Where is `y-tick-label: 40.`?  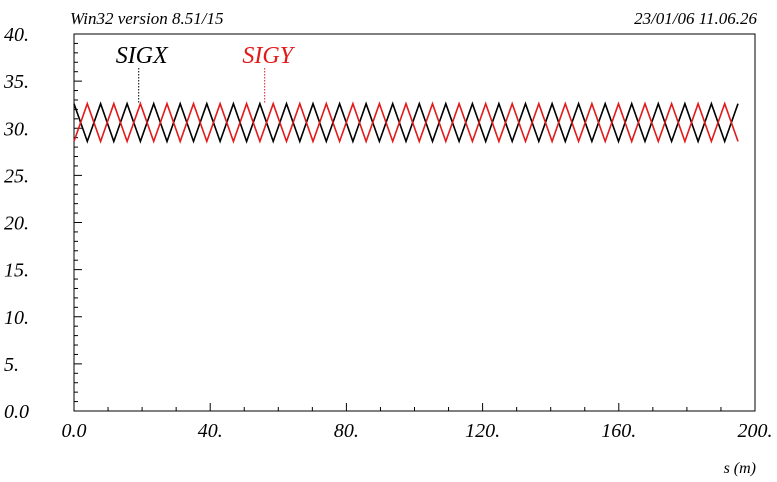
y-tick-label: 40. is located at coordinates (16, 35).